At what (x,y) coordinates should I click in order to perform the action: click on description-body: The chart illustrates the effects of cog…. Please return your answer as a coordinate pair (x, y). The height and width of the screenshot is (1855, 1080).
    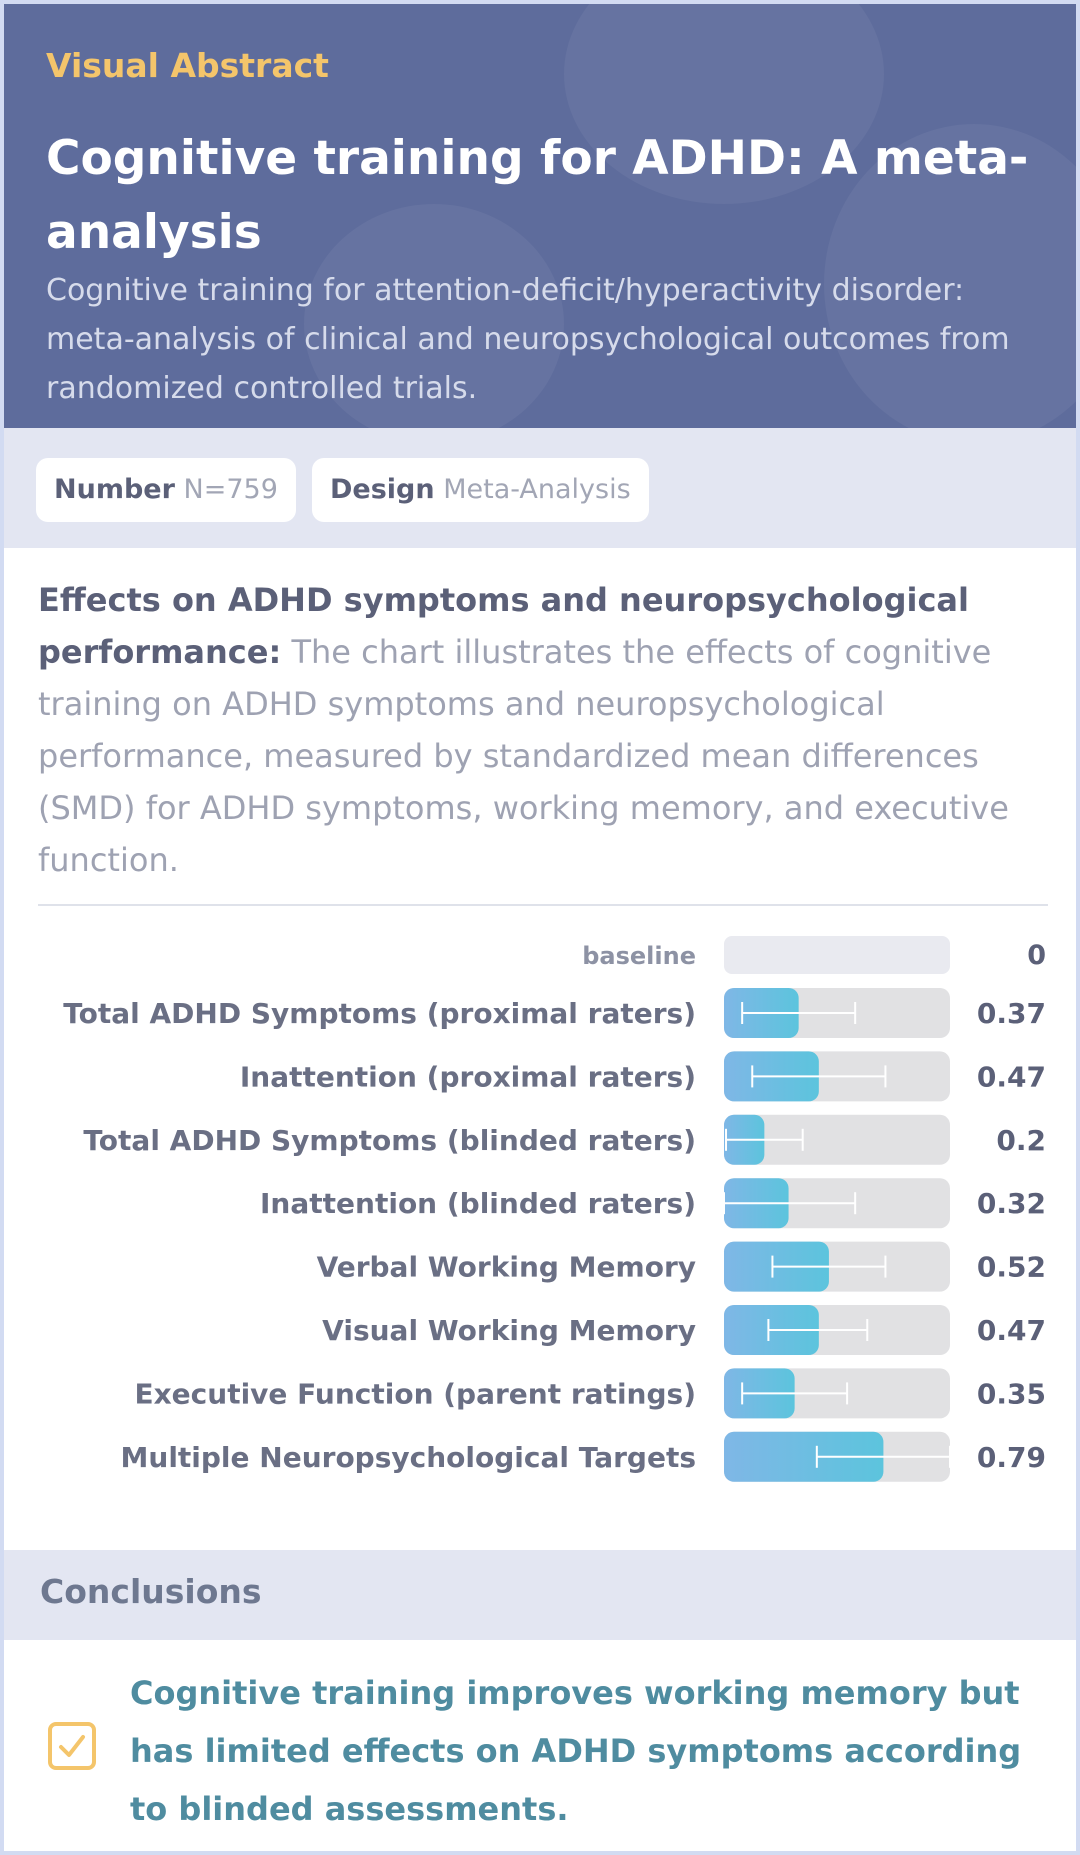
    Looking at the image, I should click on (523, 756).